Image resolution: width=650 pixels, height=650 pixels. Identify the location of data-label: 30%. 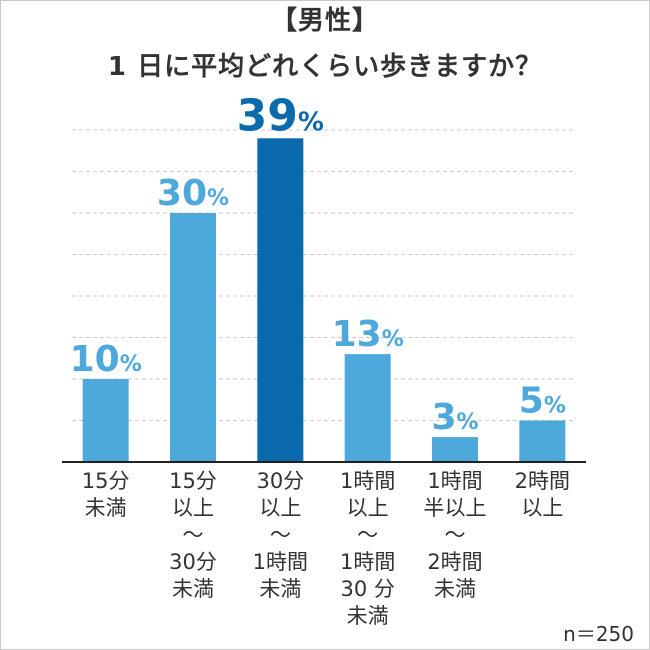
(193, 193).